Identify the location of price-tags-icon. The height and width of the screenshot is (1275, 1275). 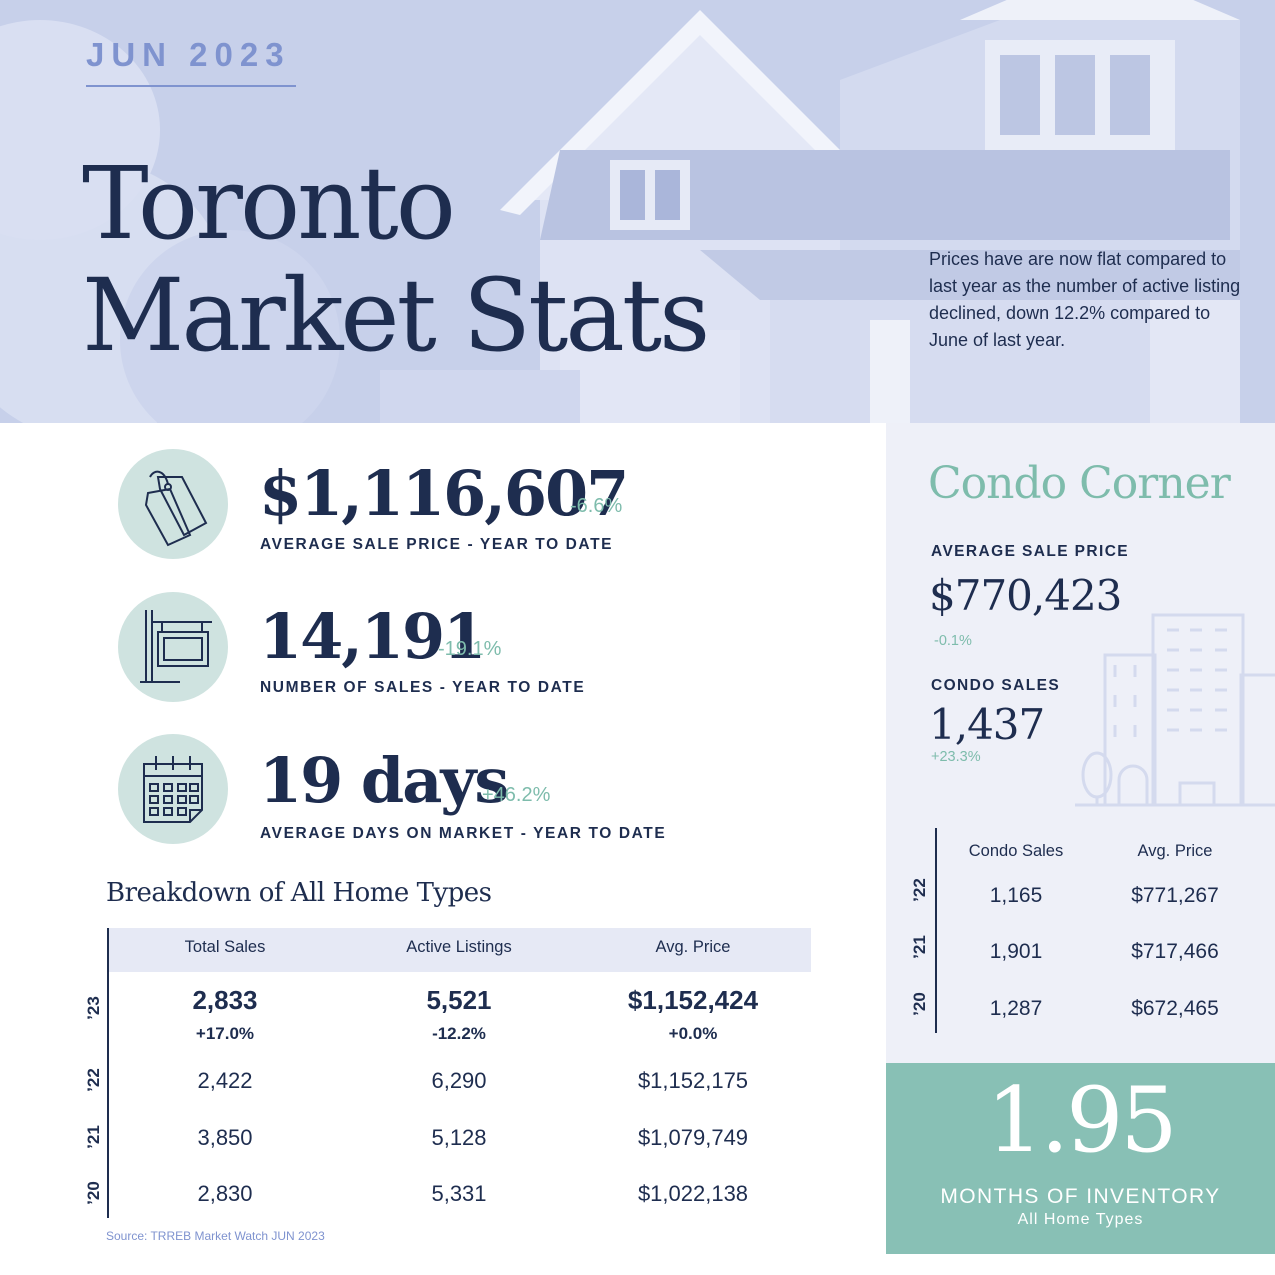
(173, 504).